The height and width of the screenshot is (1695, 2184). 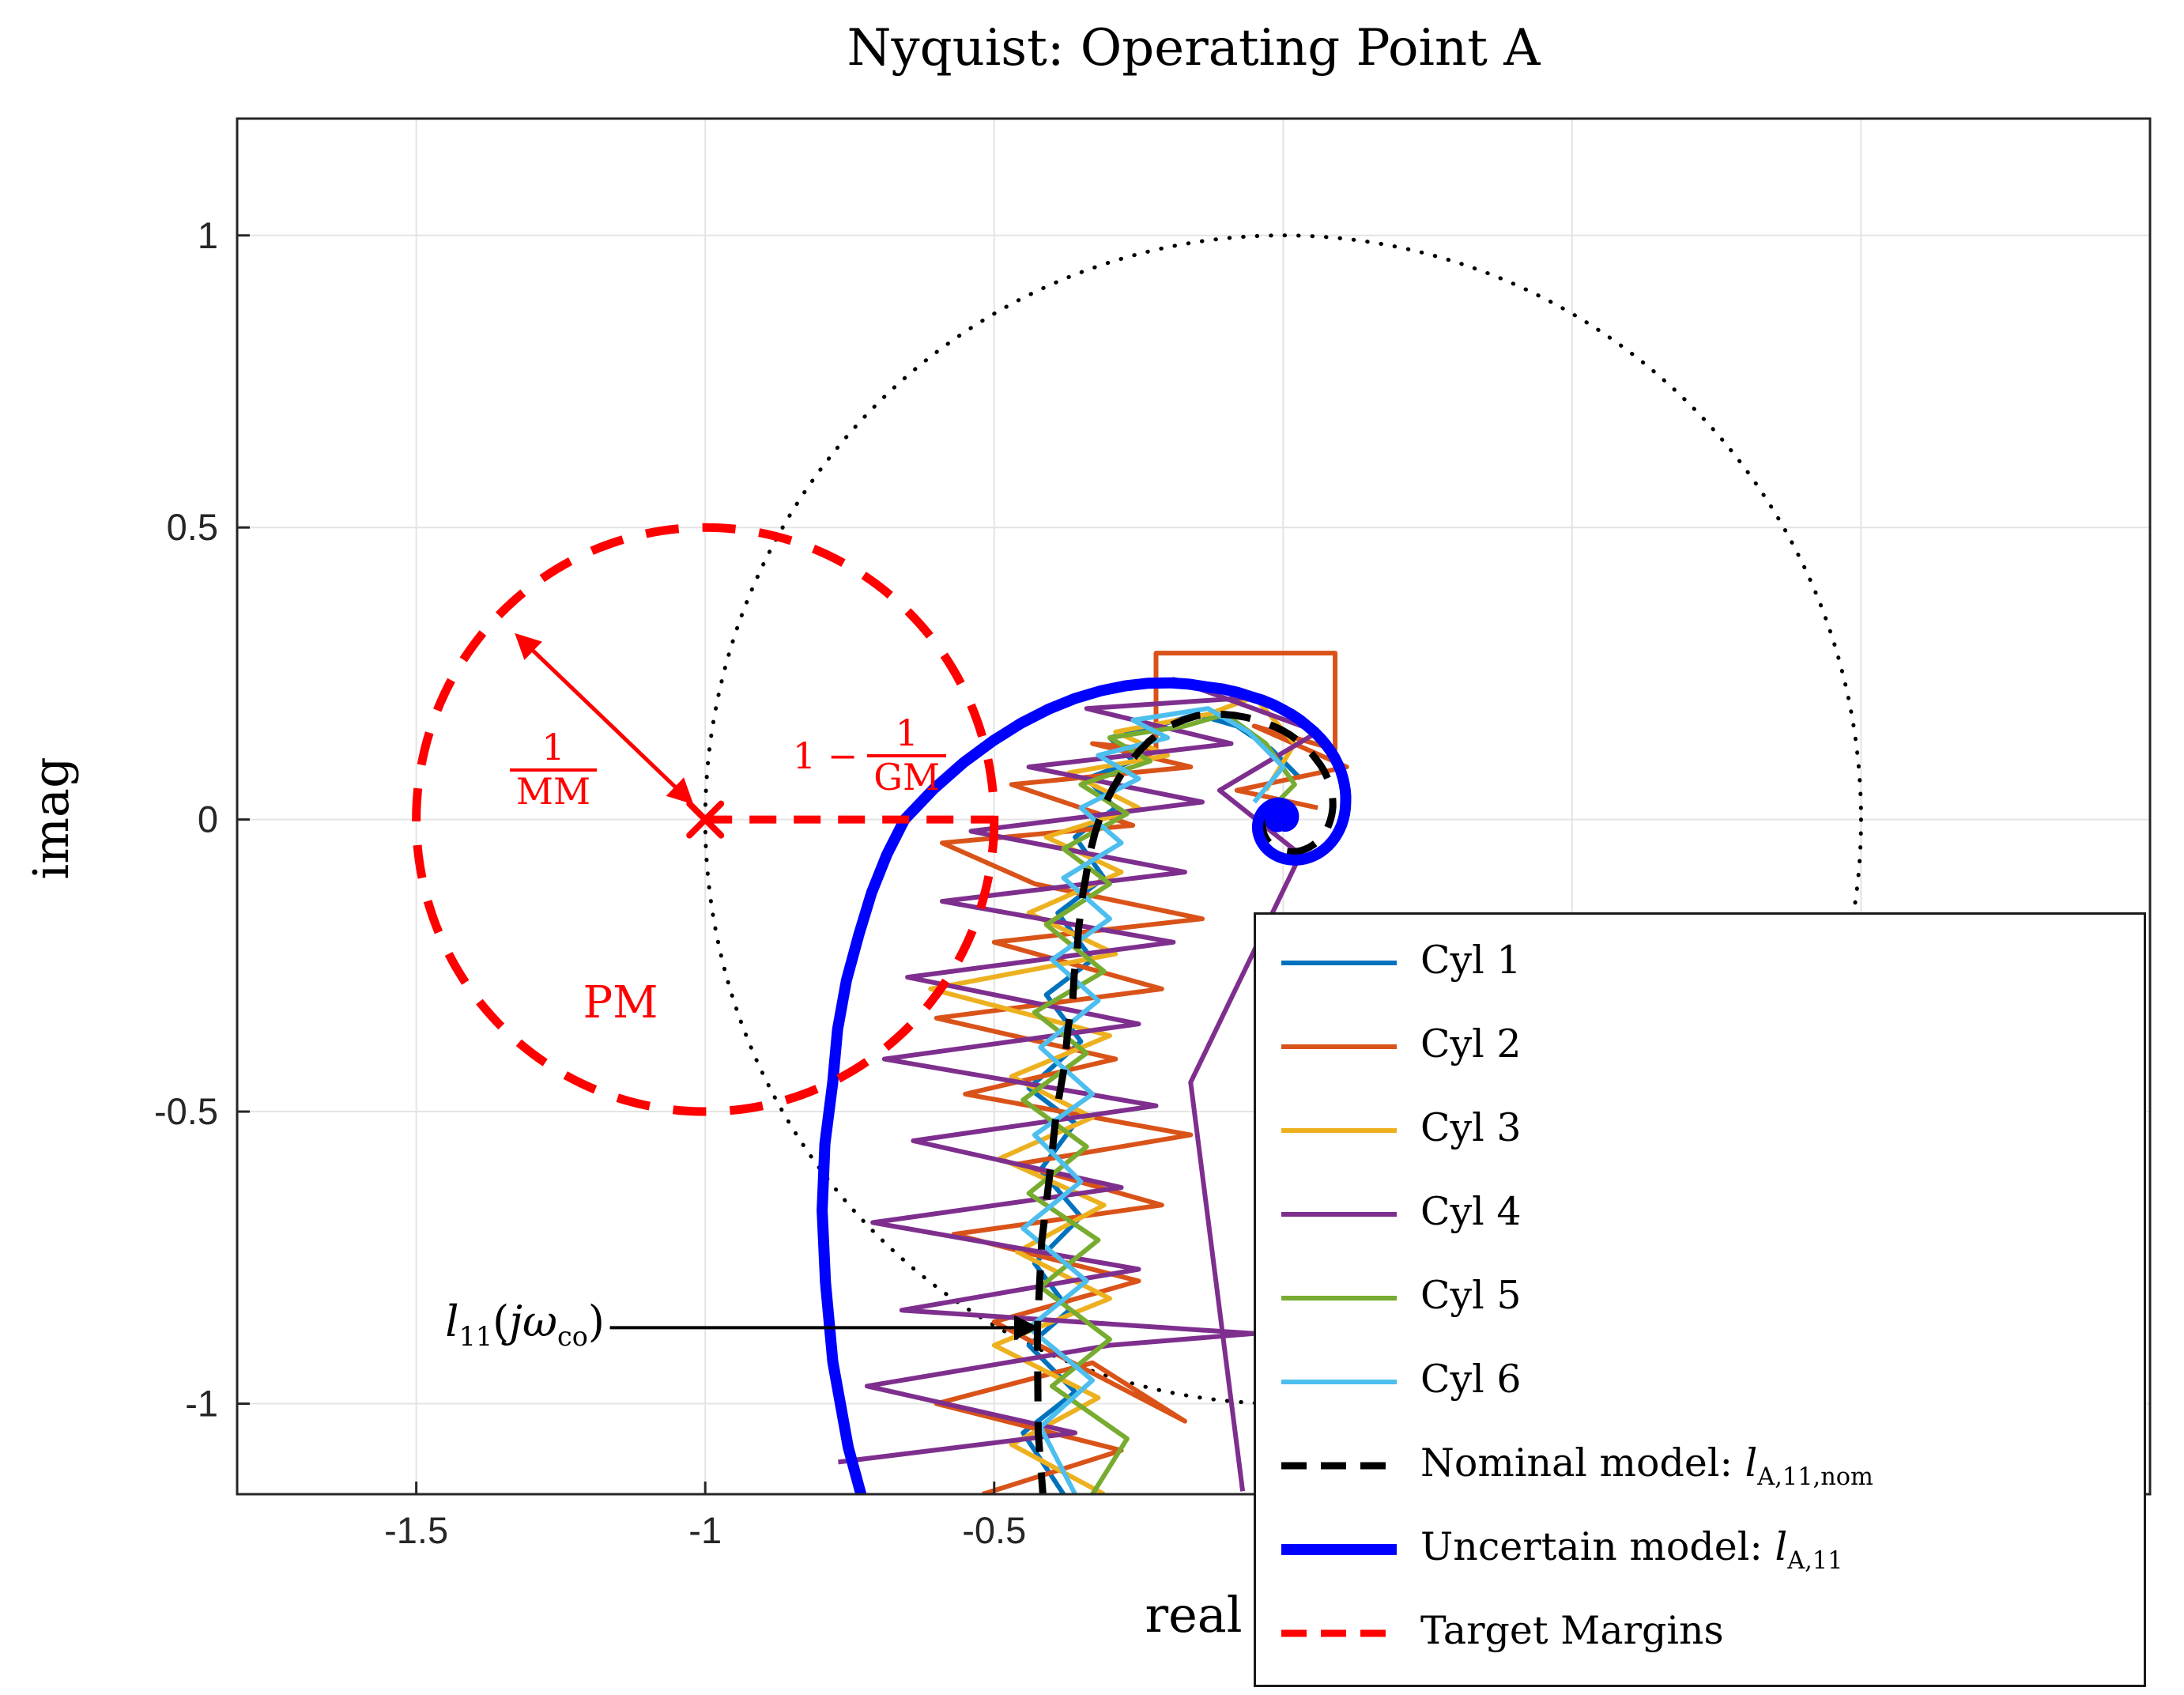 What do you see at coordinates (1700, 1130) in the screenshot?
I see `legend-item-cyl-3: Cyl 3` at bounding box center [1700, 1130].